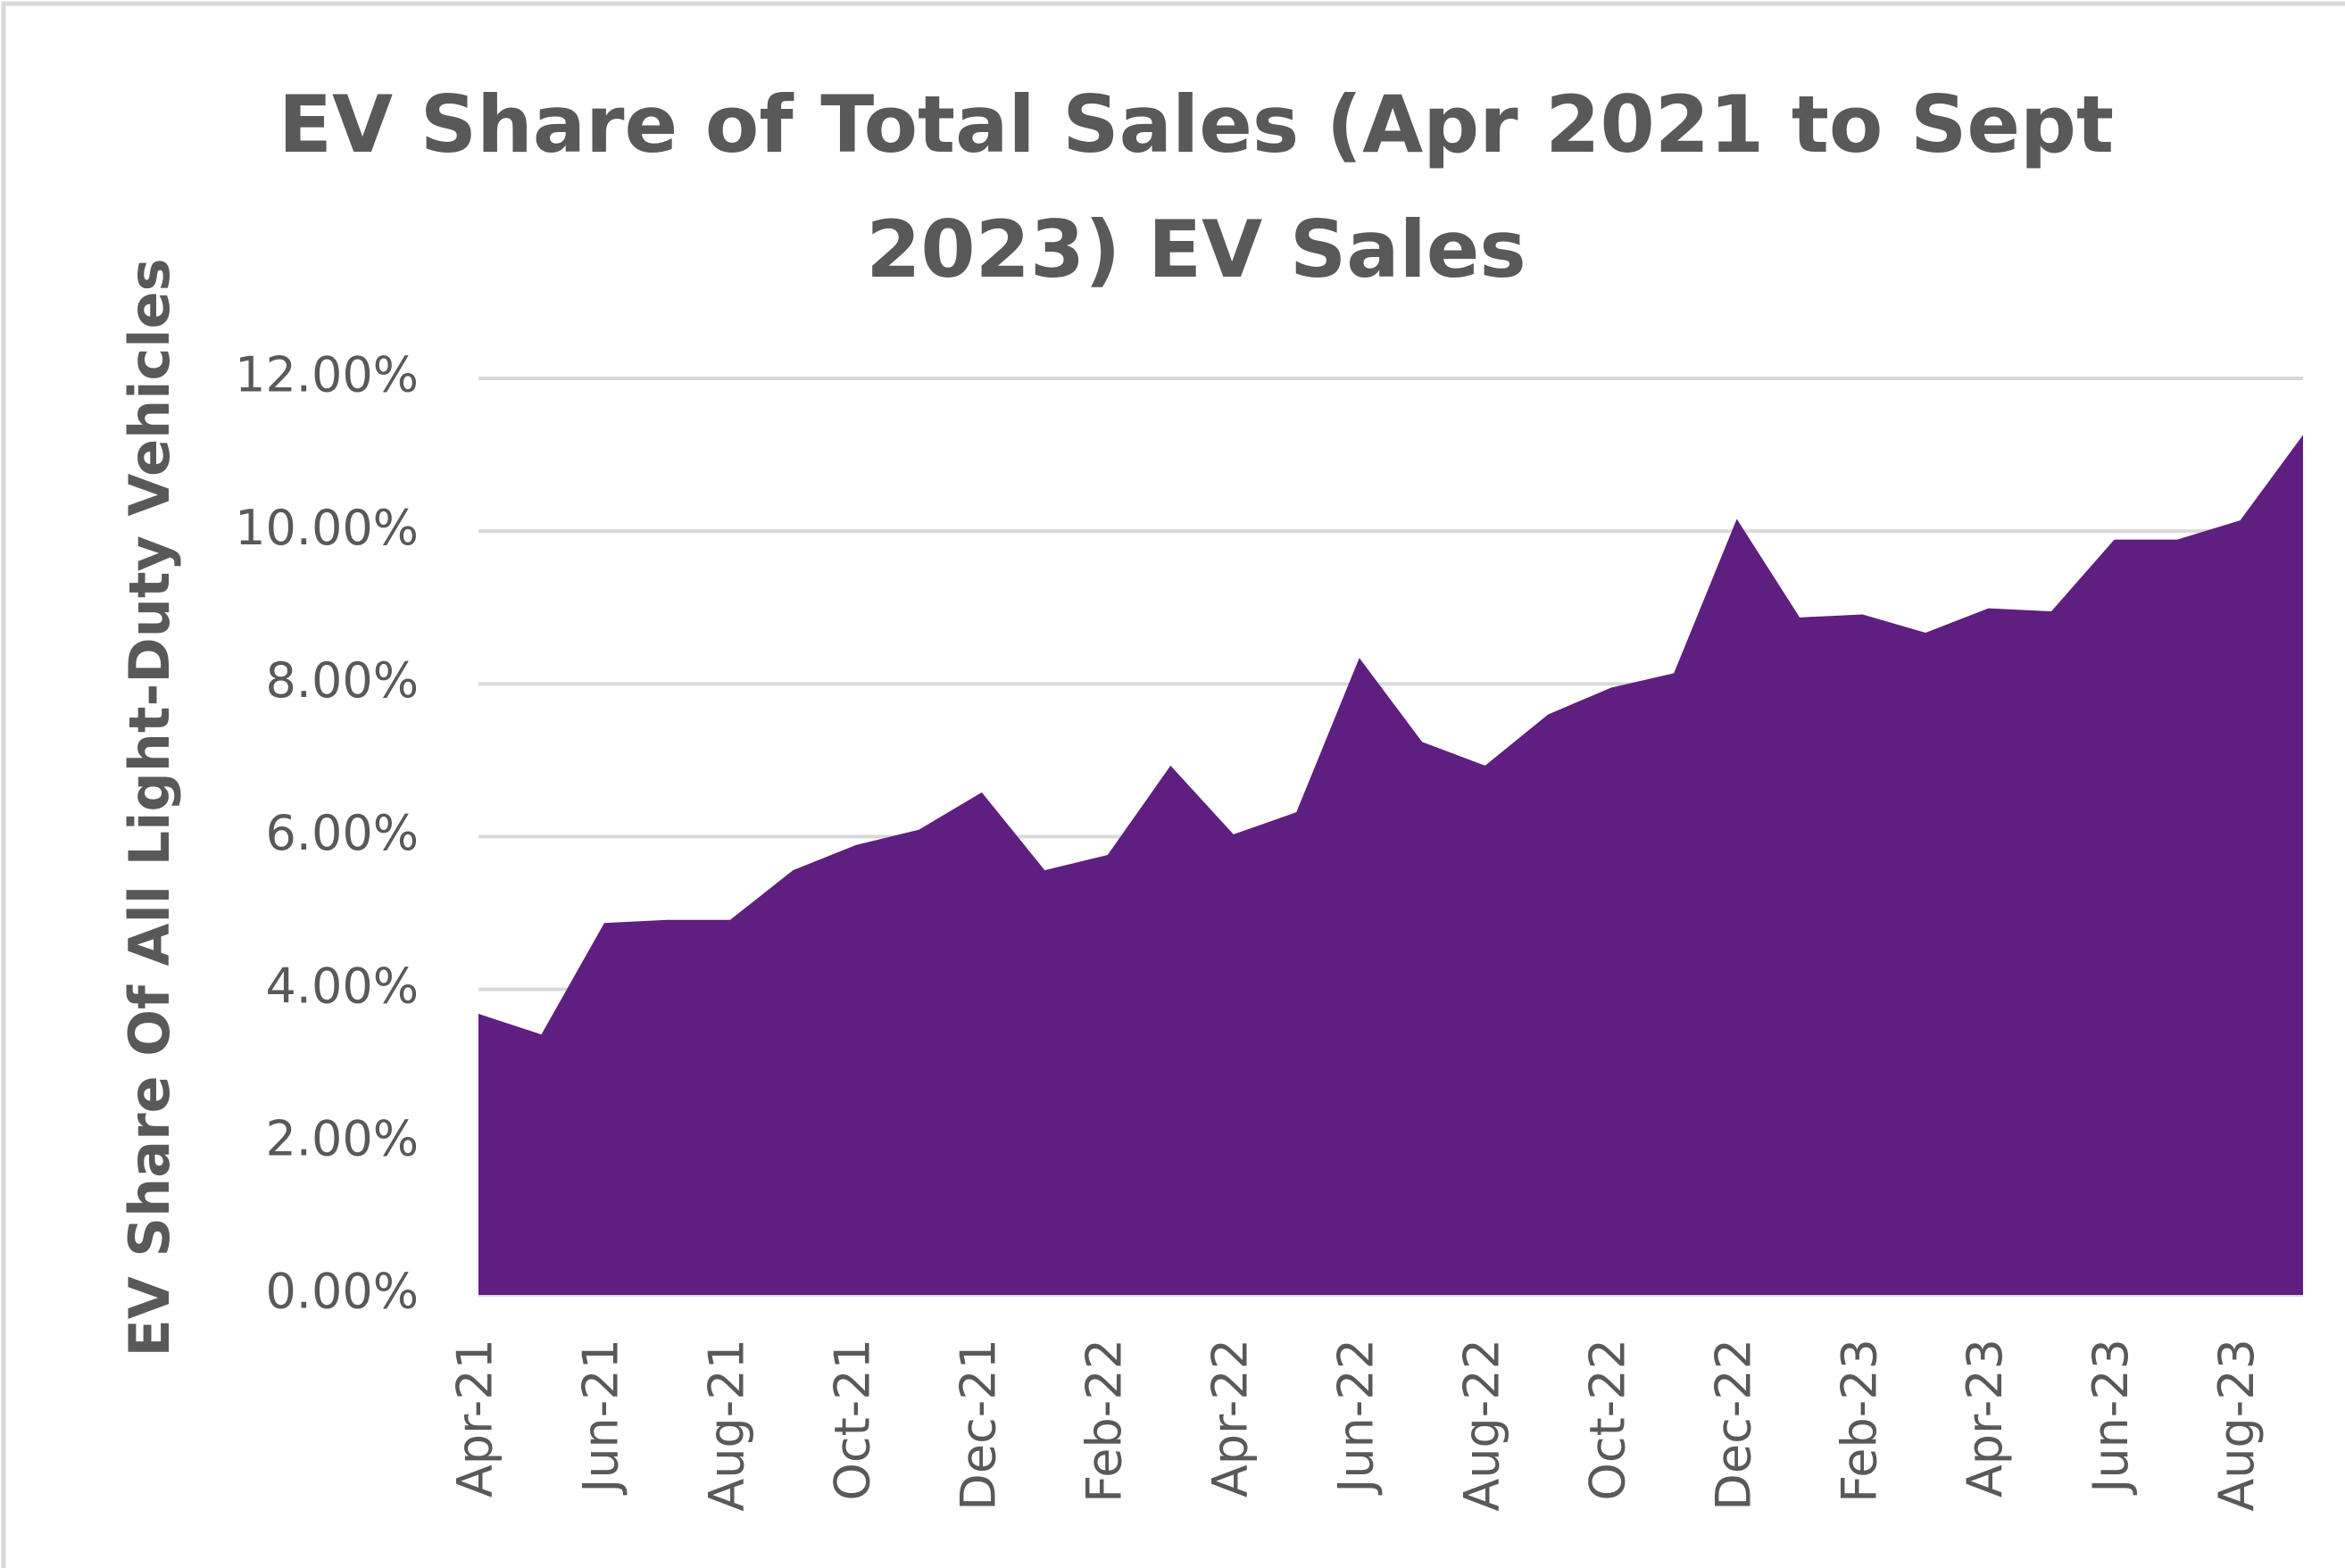  Describe the element at coordinates (475, 1418) in the screenshot. I see `x-tick-label: Apr-21` at that location.